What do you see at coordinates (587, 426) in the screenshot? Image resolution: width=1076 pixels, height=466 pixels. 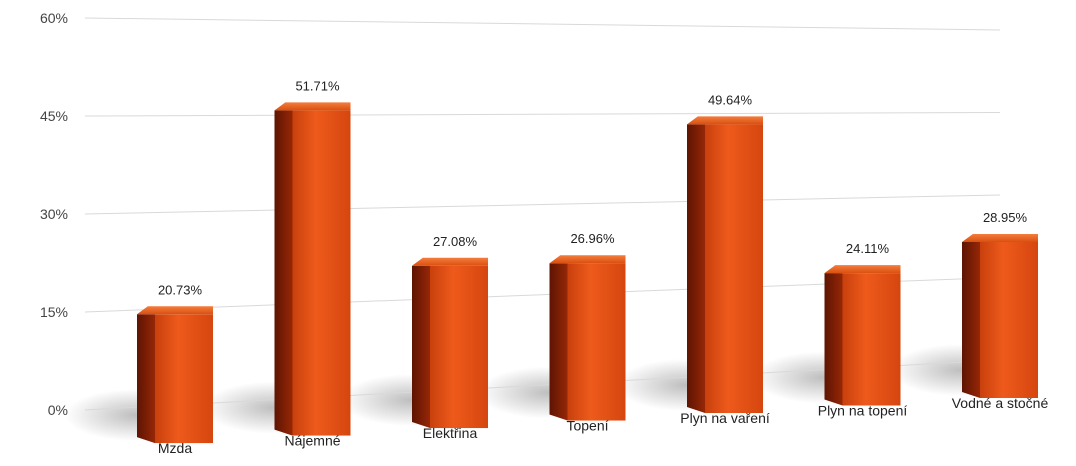 I see `x-tick-label: Topení` at bounding box center [587, 426].